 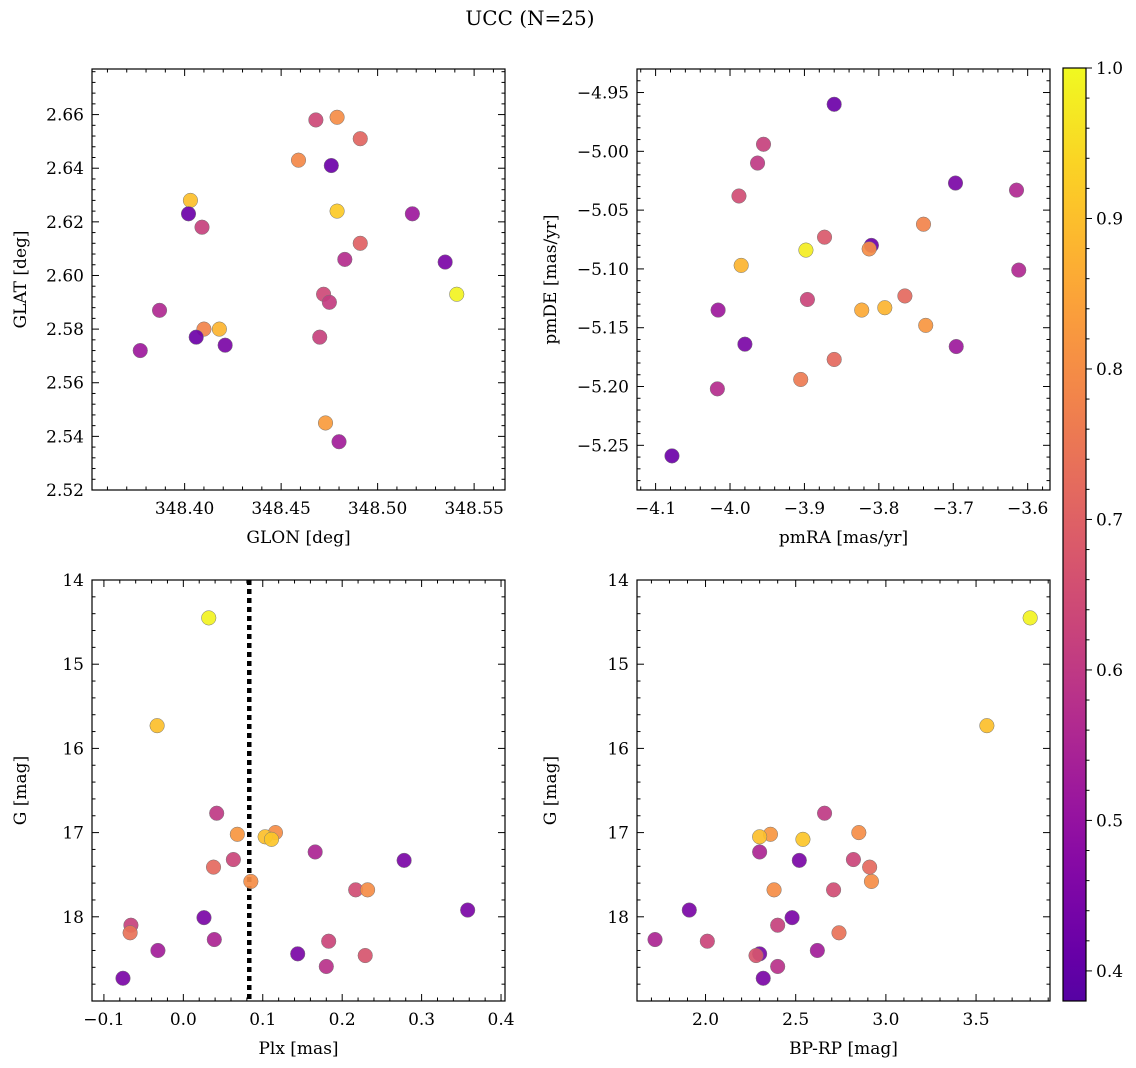 I want to click on x-tick-label: 2.0, so click(x=705, y=1020).